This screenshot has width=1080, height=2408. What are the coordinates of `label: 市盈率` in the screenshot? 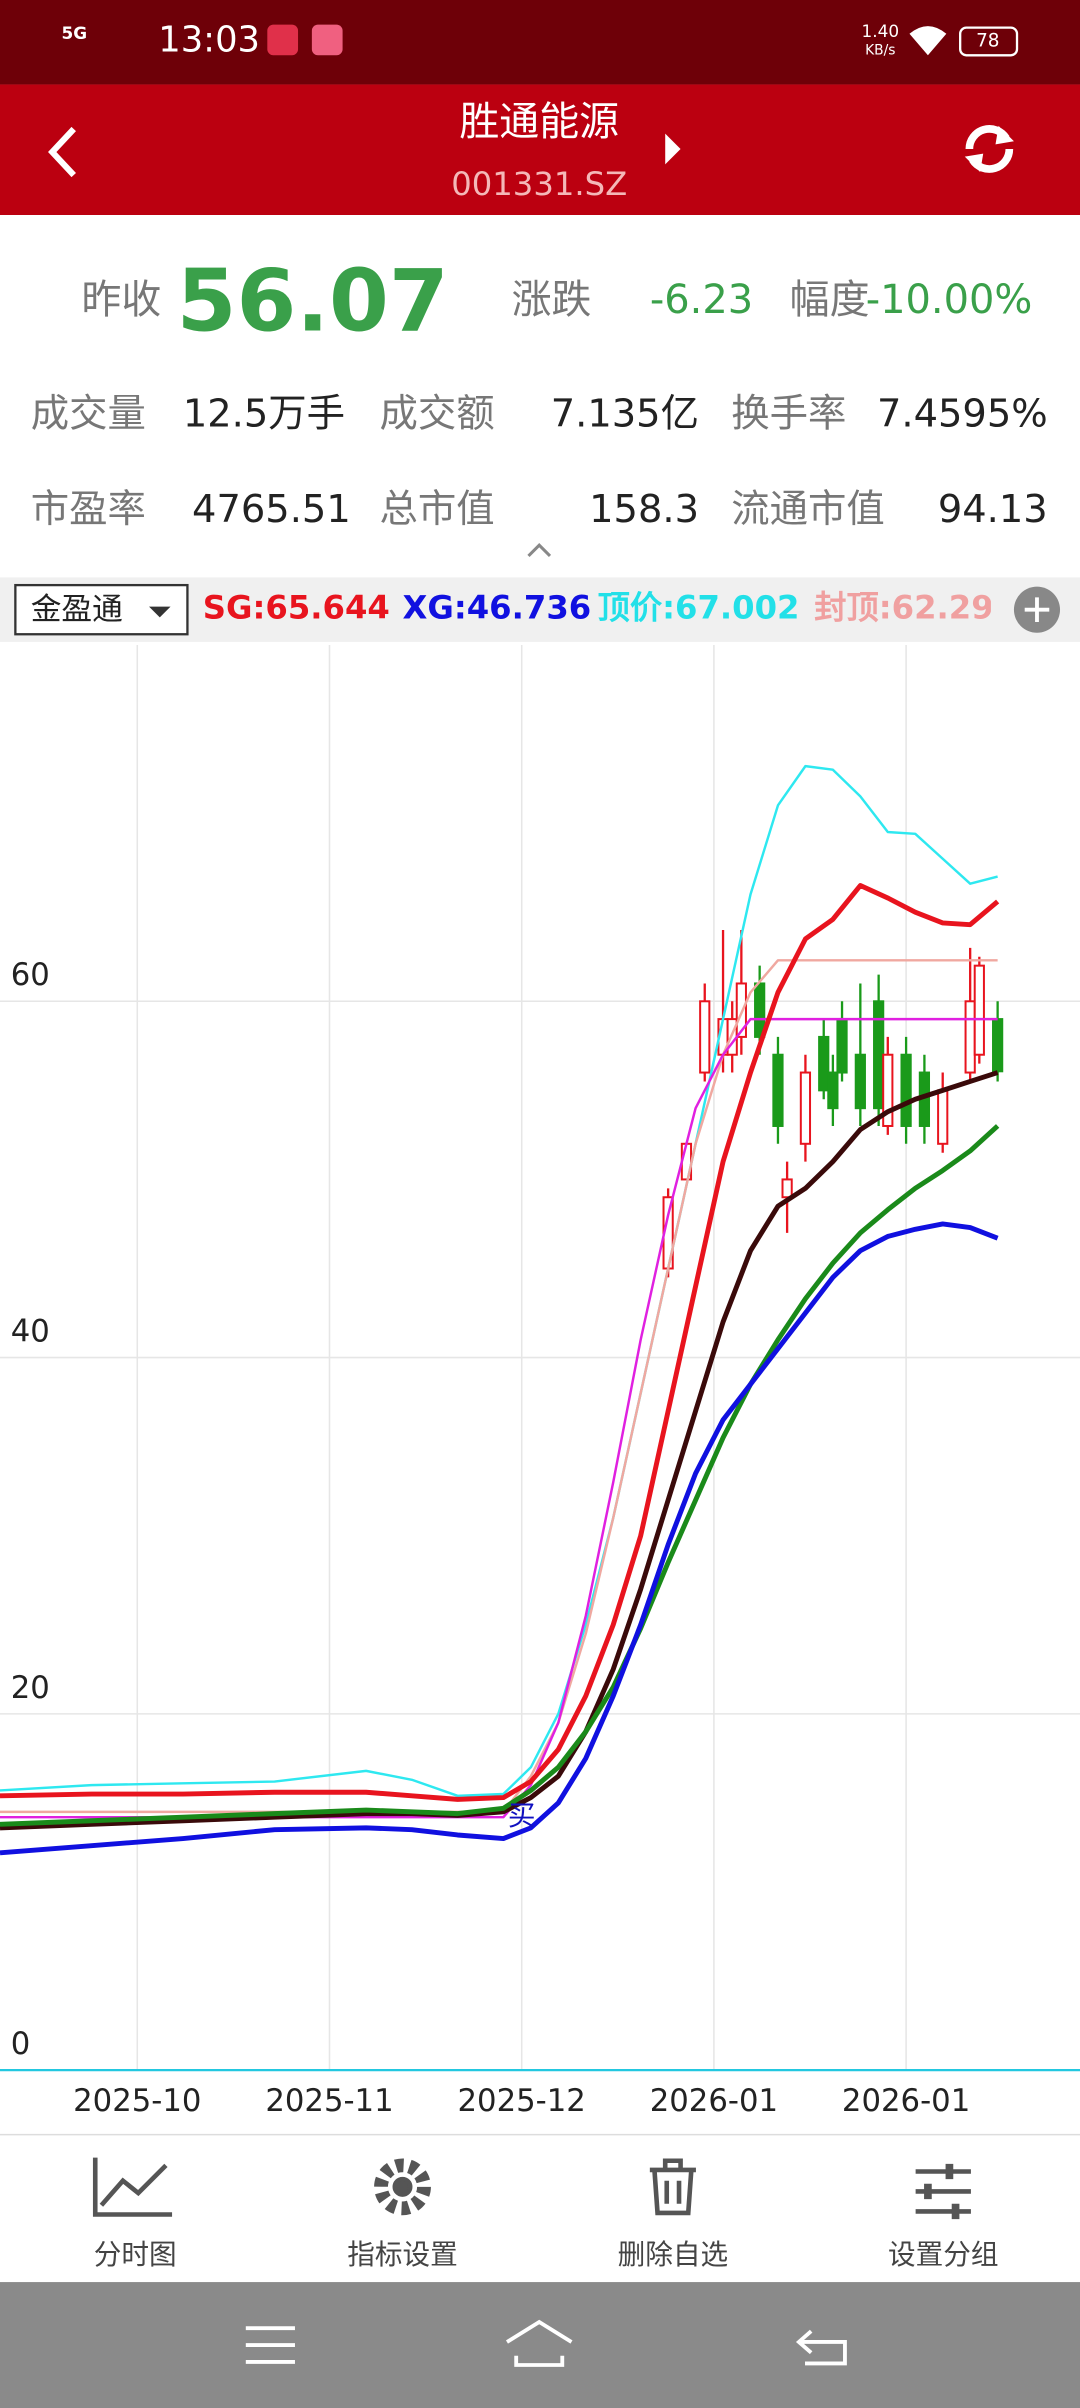 It's located at (88, 509).